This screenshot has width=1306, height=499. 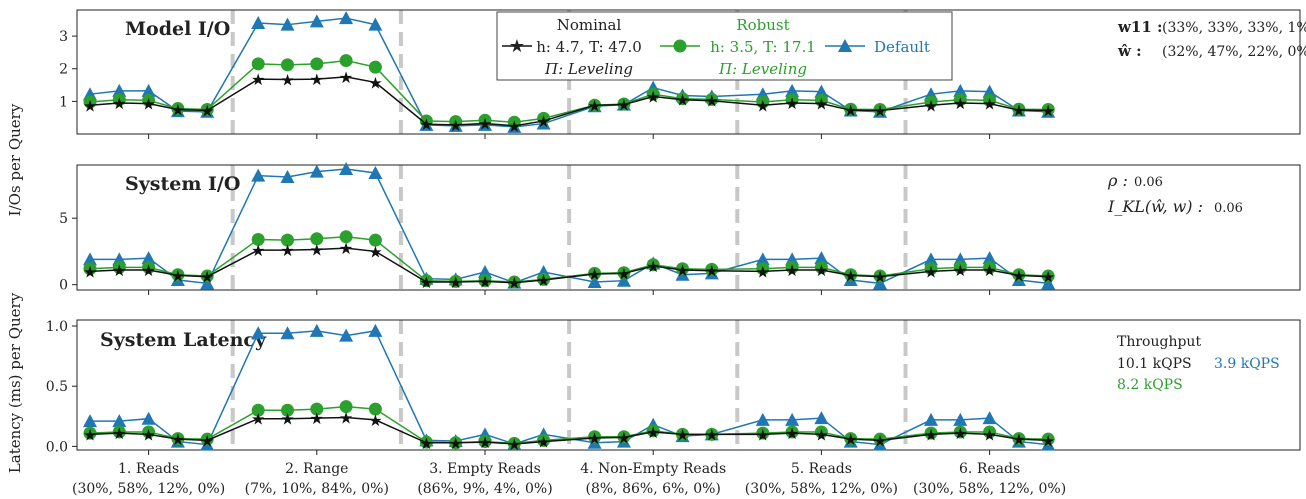 I want to click on panel-title: System I/O, so click(x=182, y=184).